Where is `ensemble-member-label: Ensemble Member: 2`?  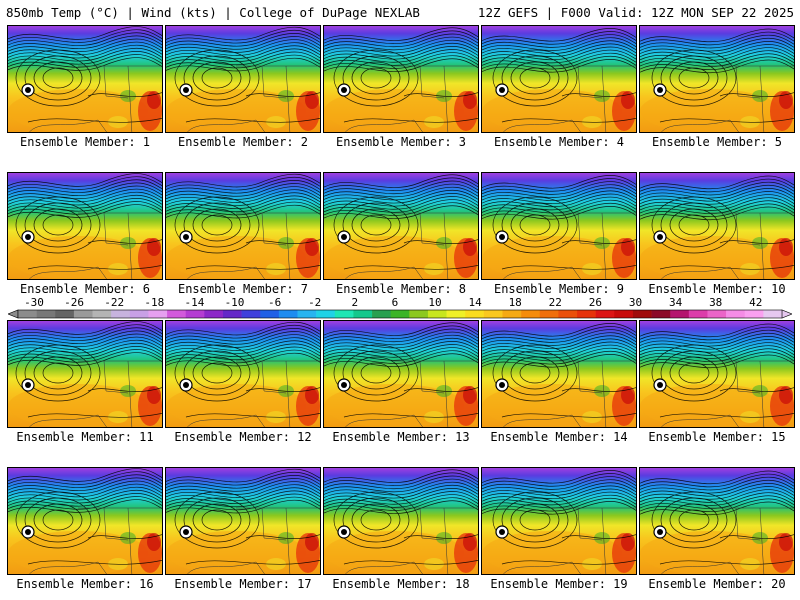
ensemble-member-label: Ensemble Member: 2 is located at coordinates (243, 142).